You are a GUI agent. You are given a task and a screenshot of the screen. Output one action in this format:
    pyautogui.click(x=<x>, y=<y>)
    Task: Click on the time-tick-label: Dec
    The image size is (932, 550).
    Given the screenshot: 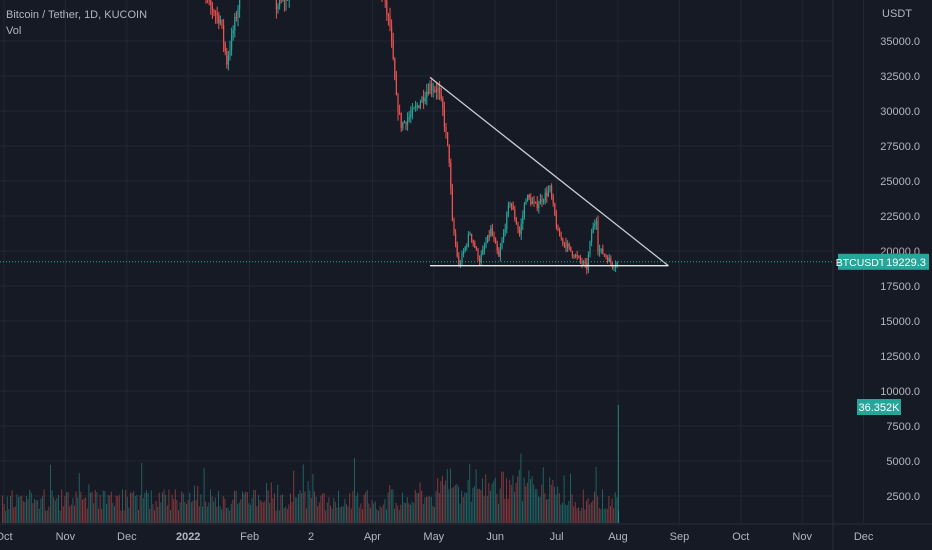 What is the action you would take?
    pyautogui.click(x=864, y=537)
    